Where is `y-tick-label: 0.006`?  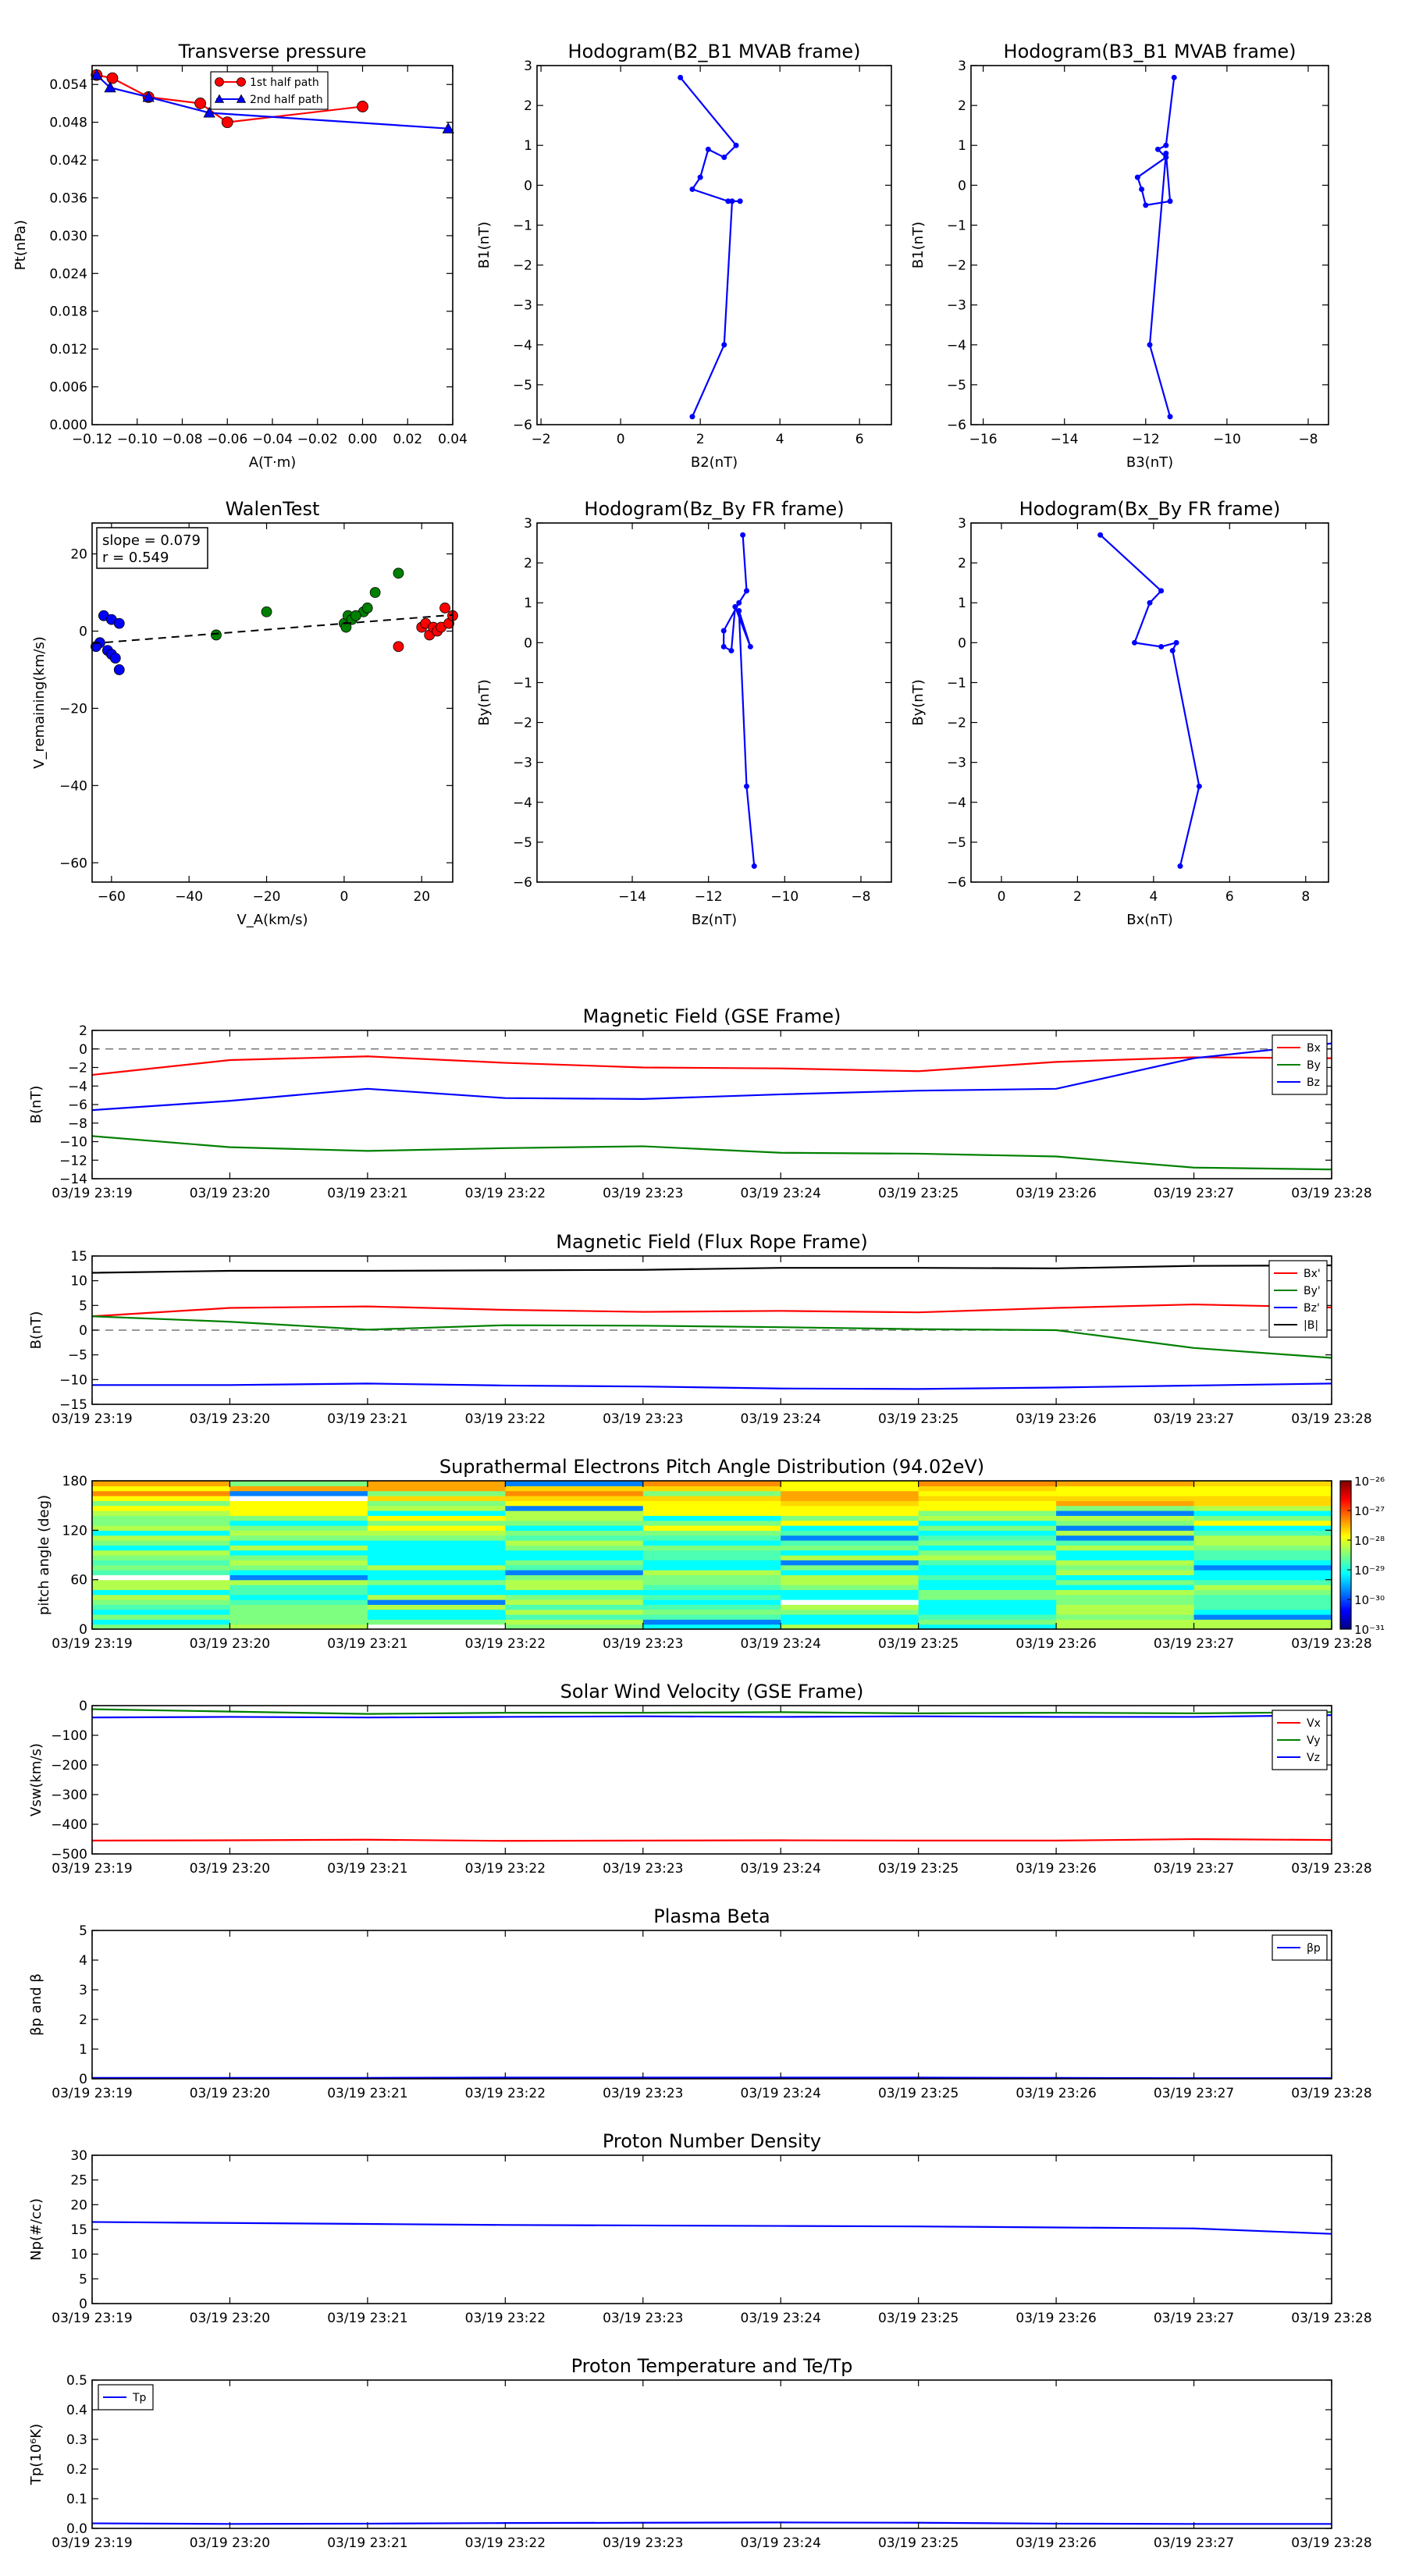
y-tick-label: 0.006 is located at coordinates (68, 388).